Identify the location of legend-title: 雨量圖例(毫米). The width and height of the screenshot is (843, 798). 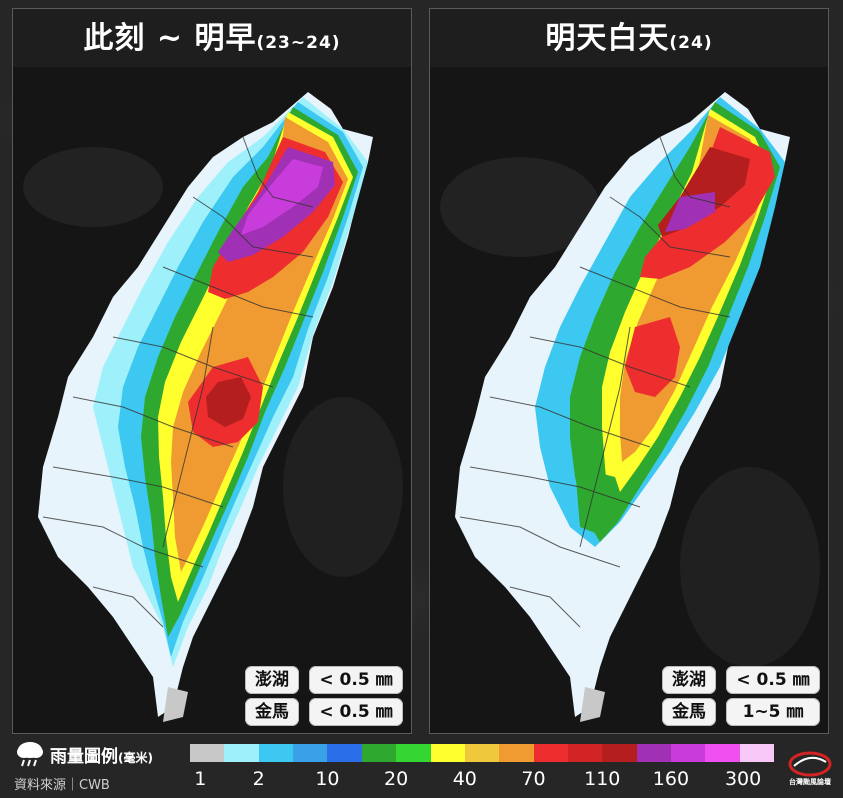
(101, 754).